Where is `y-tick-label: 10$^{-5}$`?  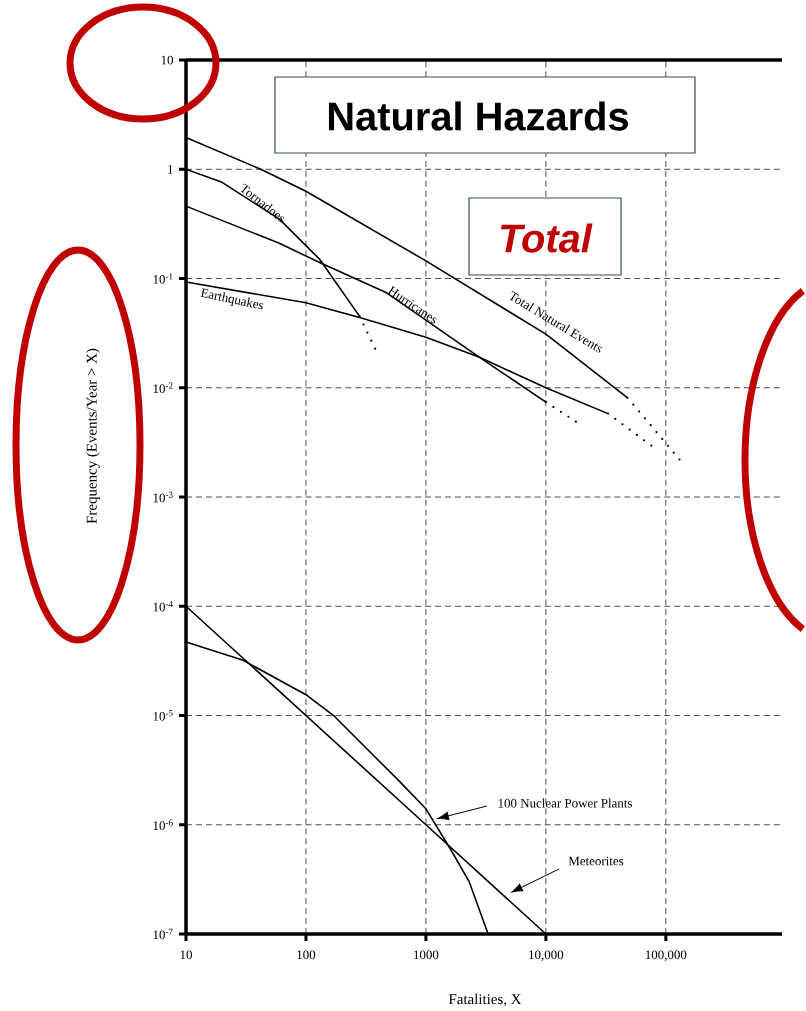 y-tick-label: 10$^{-5}$ is located at coordinates (163, 715).